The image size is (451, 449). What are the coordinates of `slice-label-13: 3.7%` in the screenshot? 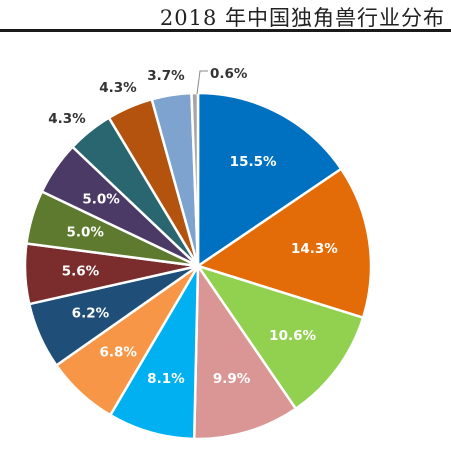 It's located at (166, 76).